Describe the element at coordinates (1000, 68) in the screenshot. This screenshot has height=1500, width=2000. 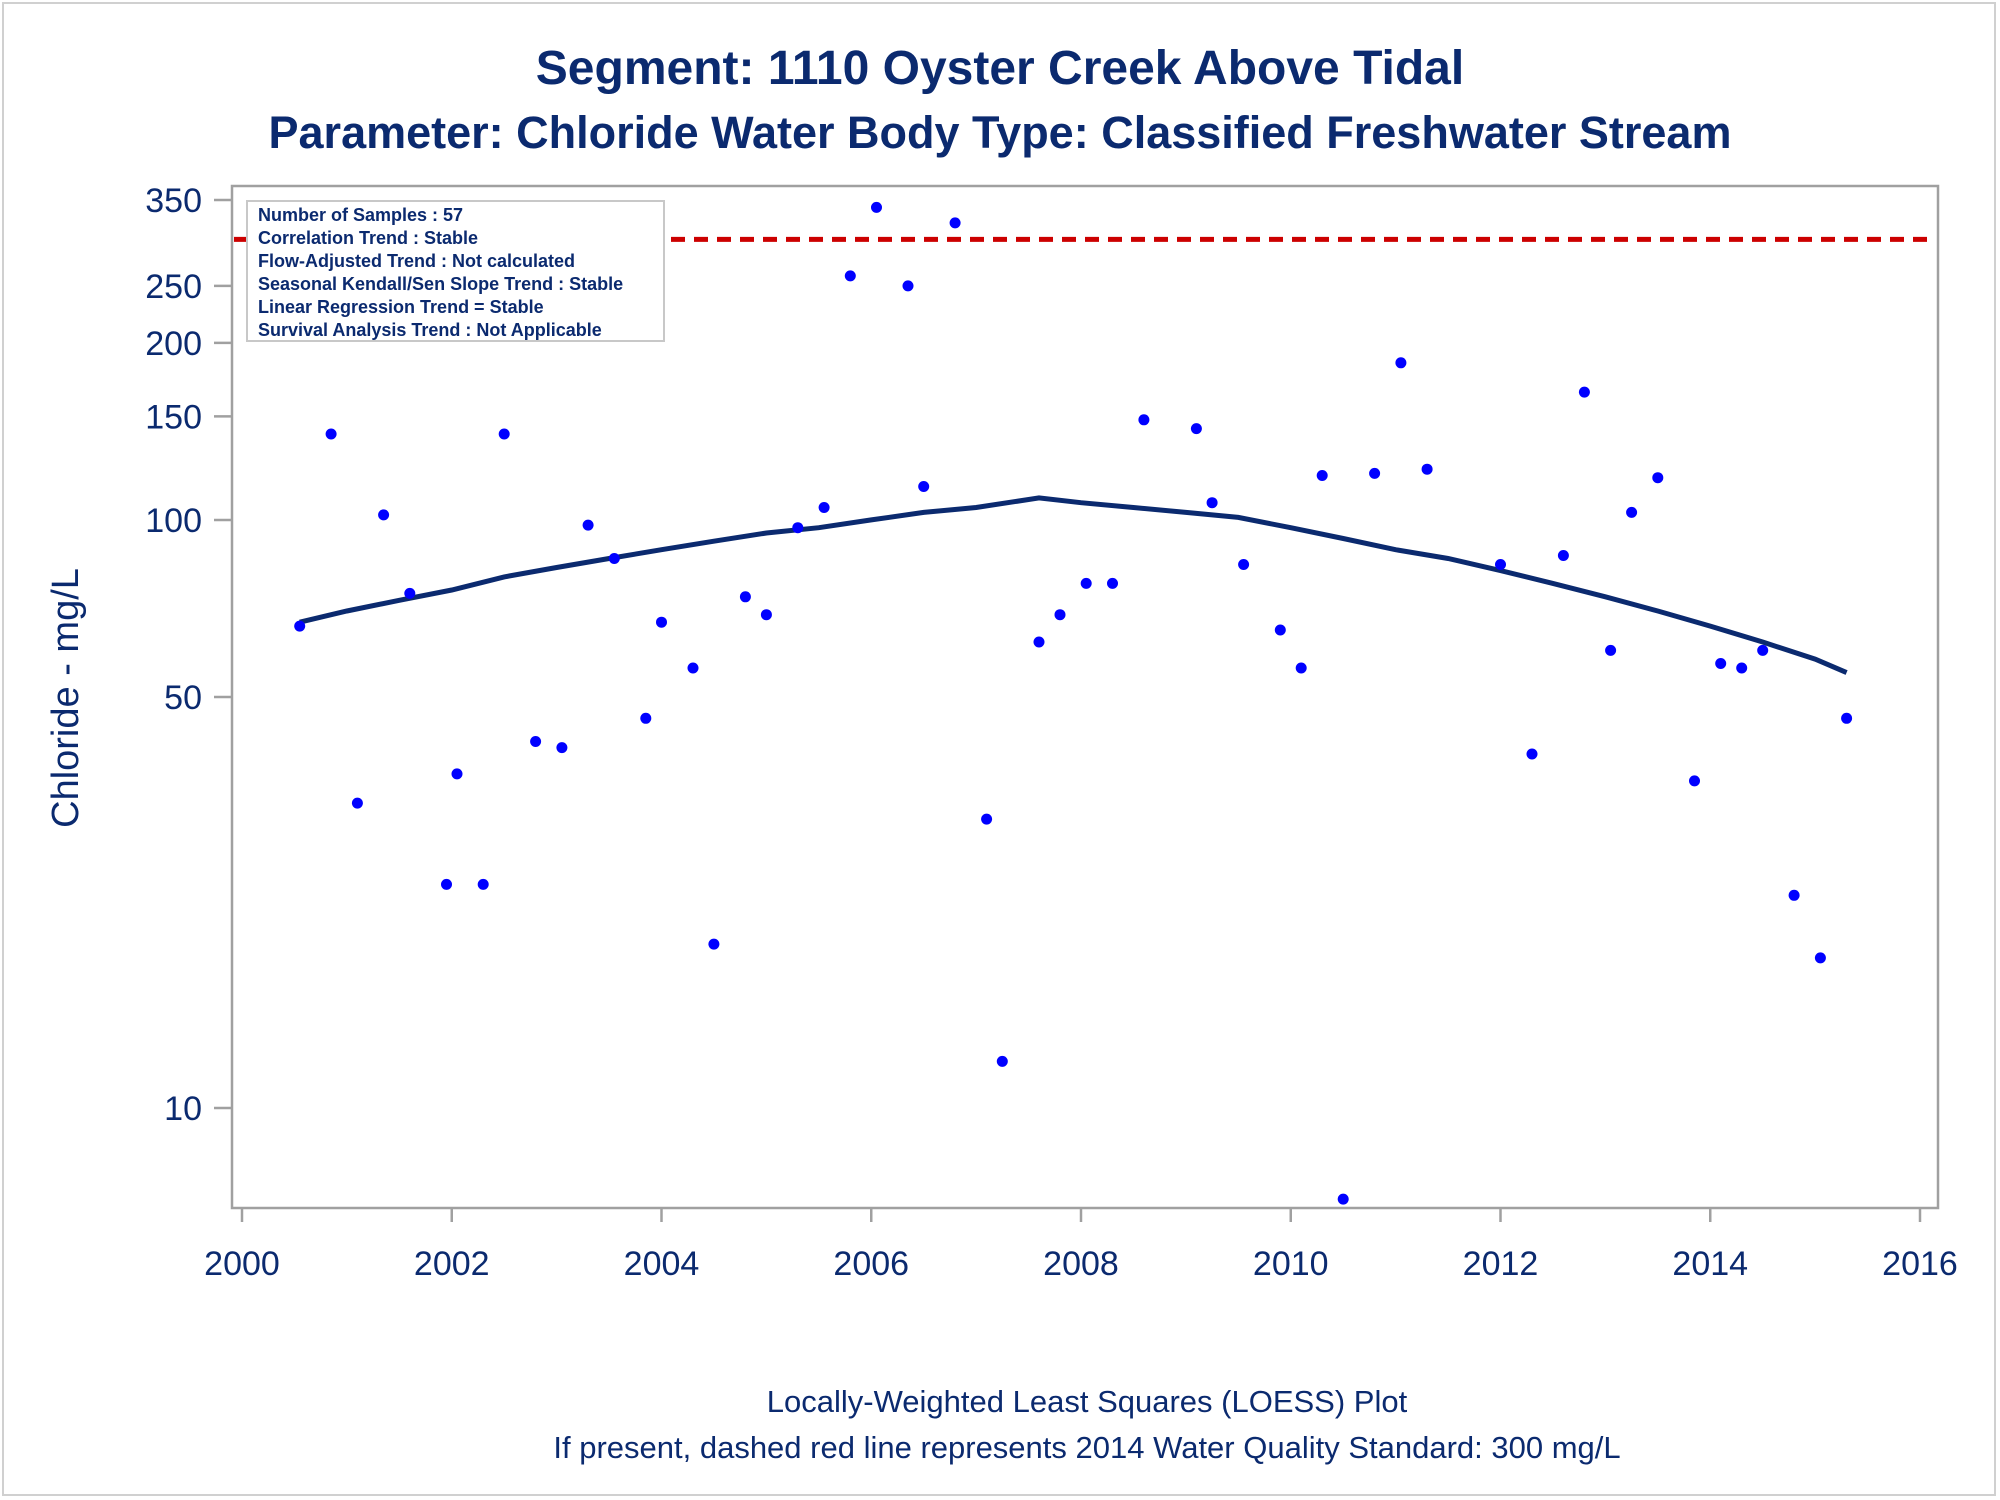
I see `chart-title: Segment: 1110 Oyster Creek Above Tidal` at that location.